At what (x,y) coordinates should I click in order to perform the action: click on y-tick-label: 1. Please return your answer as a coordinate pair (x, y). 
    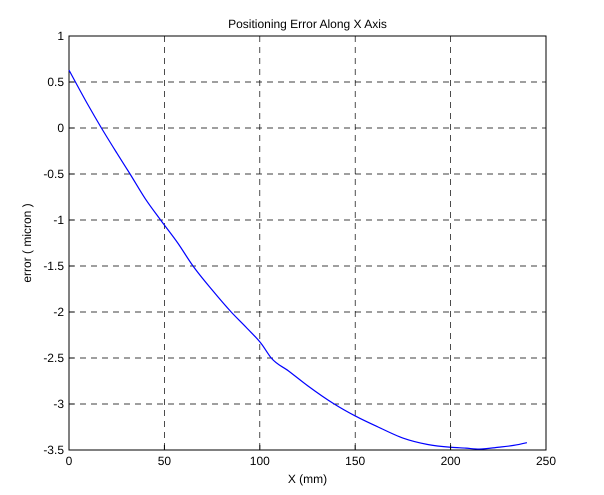
    Looking at the image, I should click on (60, 36).